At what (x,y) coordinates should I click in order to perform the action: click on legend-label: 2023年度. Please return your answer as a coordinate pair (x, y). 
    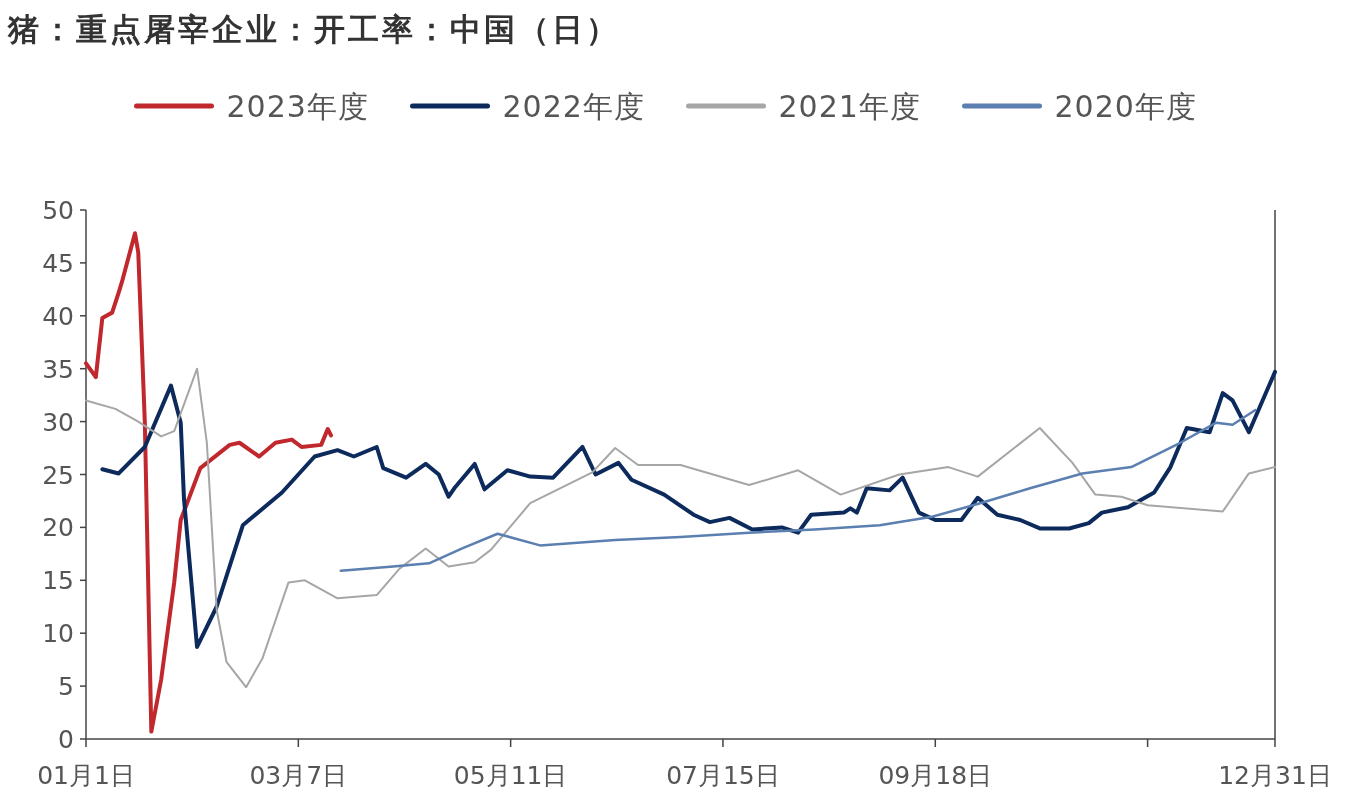
    Looking at the image, I should click on (297, 106).